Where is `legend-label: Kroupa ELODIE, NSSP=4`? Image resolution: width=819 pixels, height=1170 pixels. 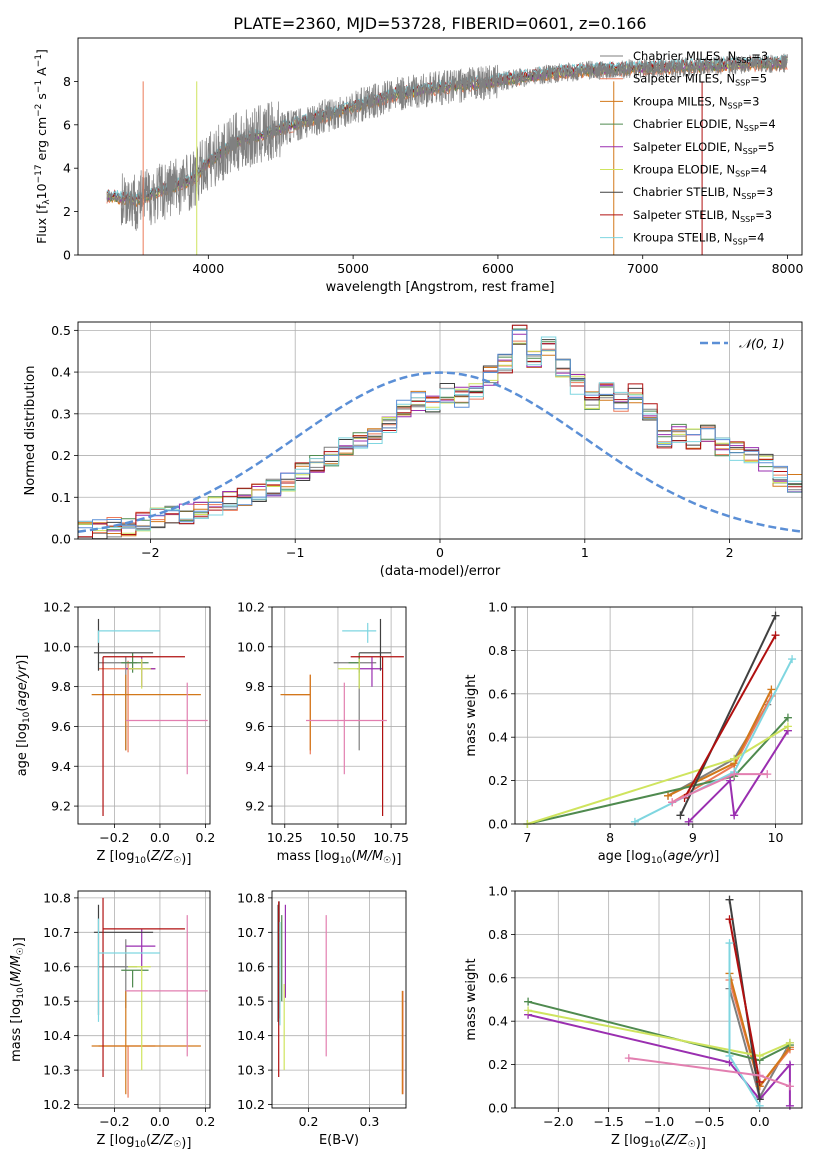
legend-label: Kroupa ELODIE, NSSP=4 is located at coordinates (700, 171).